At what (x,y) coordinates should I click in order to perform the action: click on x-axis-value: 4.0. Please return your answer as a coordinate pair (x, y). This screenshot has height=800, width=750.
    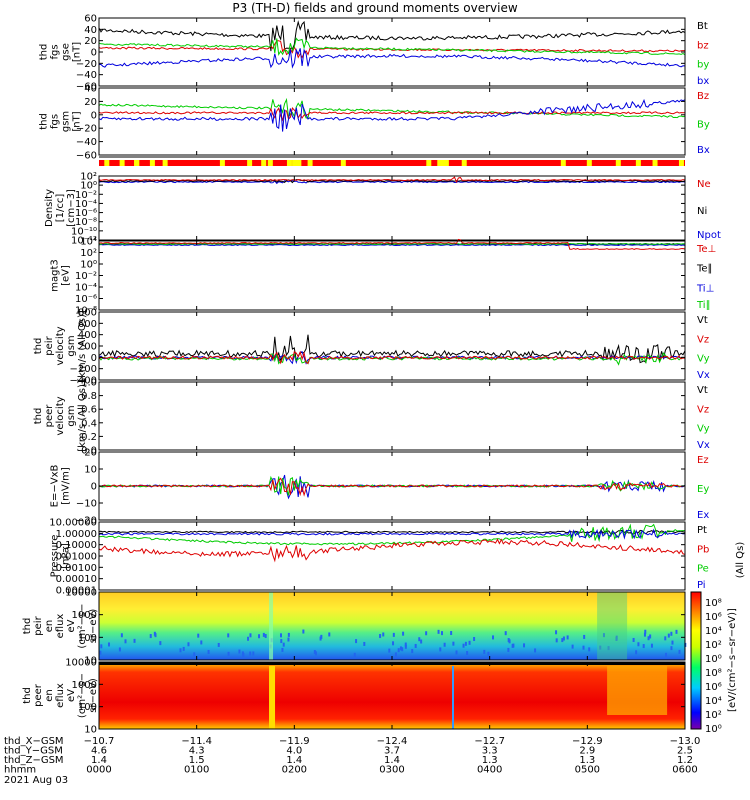
    Looking at the image, I should click on (294, 751).